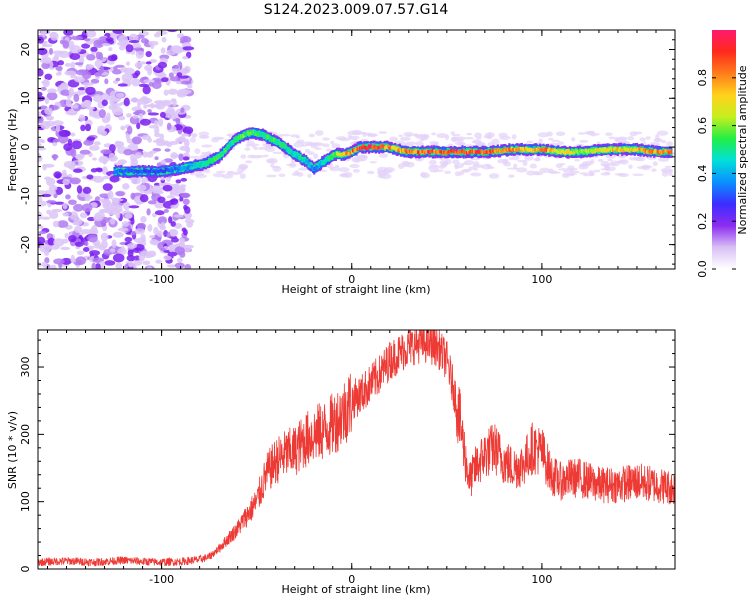 This screenshot has width=750, height=600. I want to click on colorbar-tick-label: 0.0, so click(702, 269).